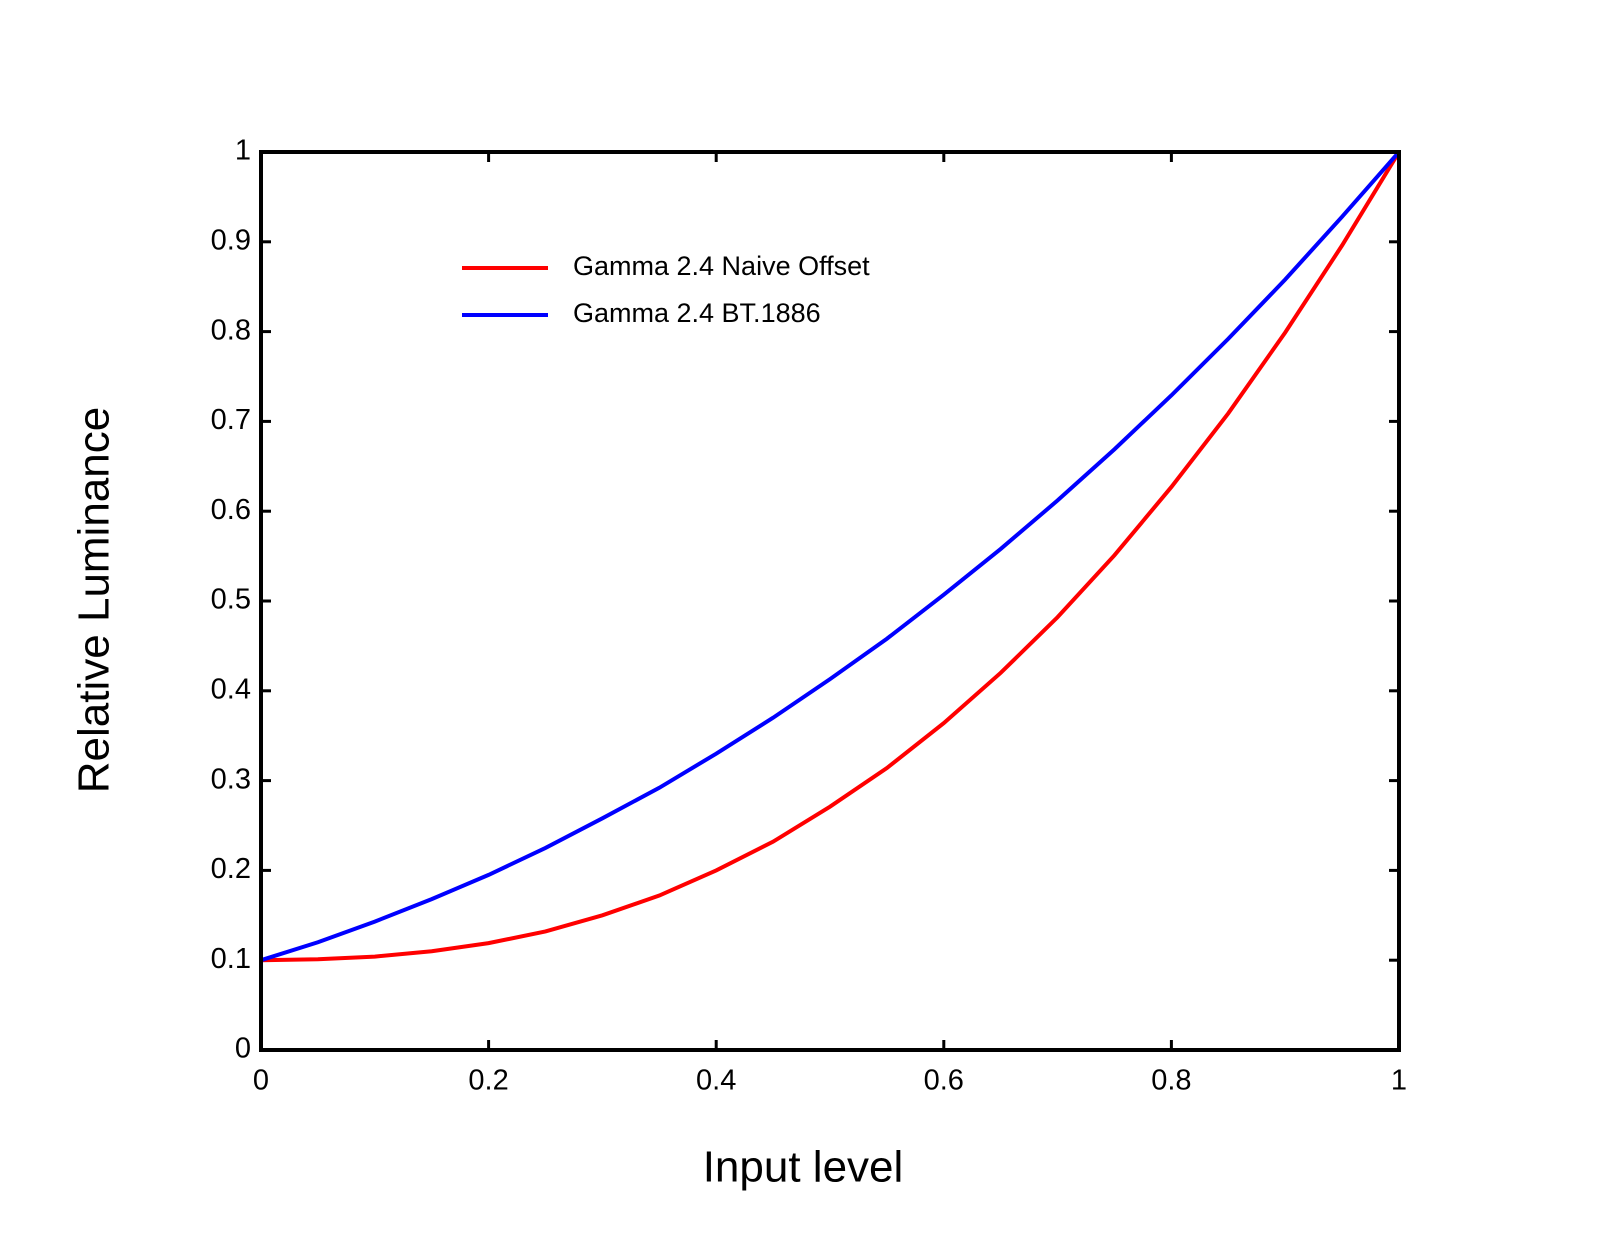 The image size is (1600, 1257). What do you see at coordinates (243, 151) in the screenshot?
I see `y-tick-label: 1` at bounding box center [243, 151].